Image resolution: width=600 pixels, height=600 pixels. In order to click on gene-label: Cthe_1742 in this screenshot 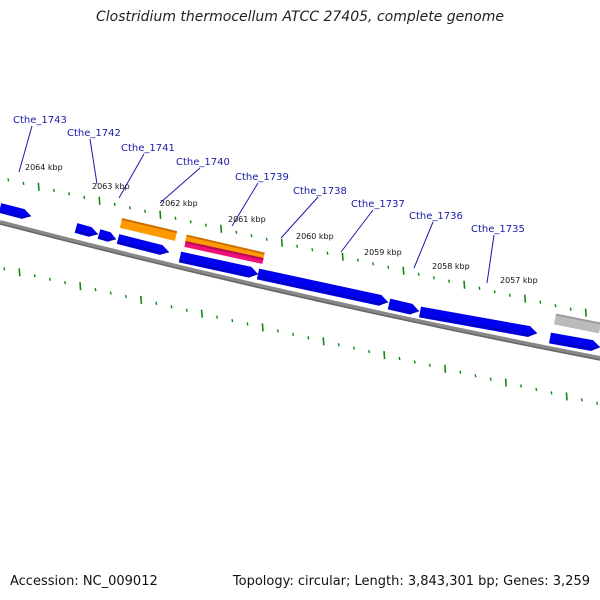, I will do `click(94, 133)`.